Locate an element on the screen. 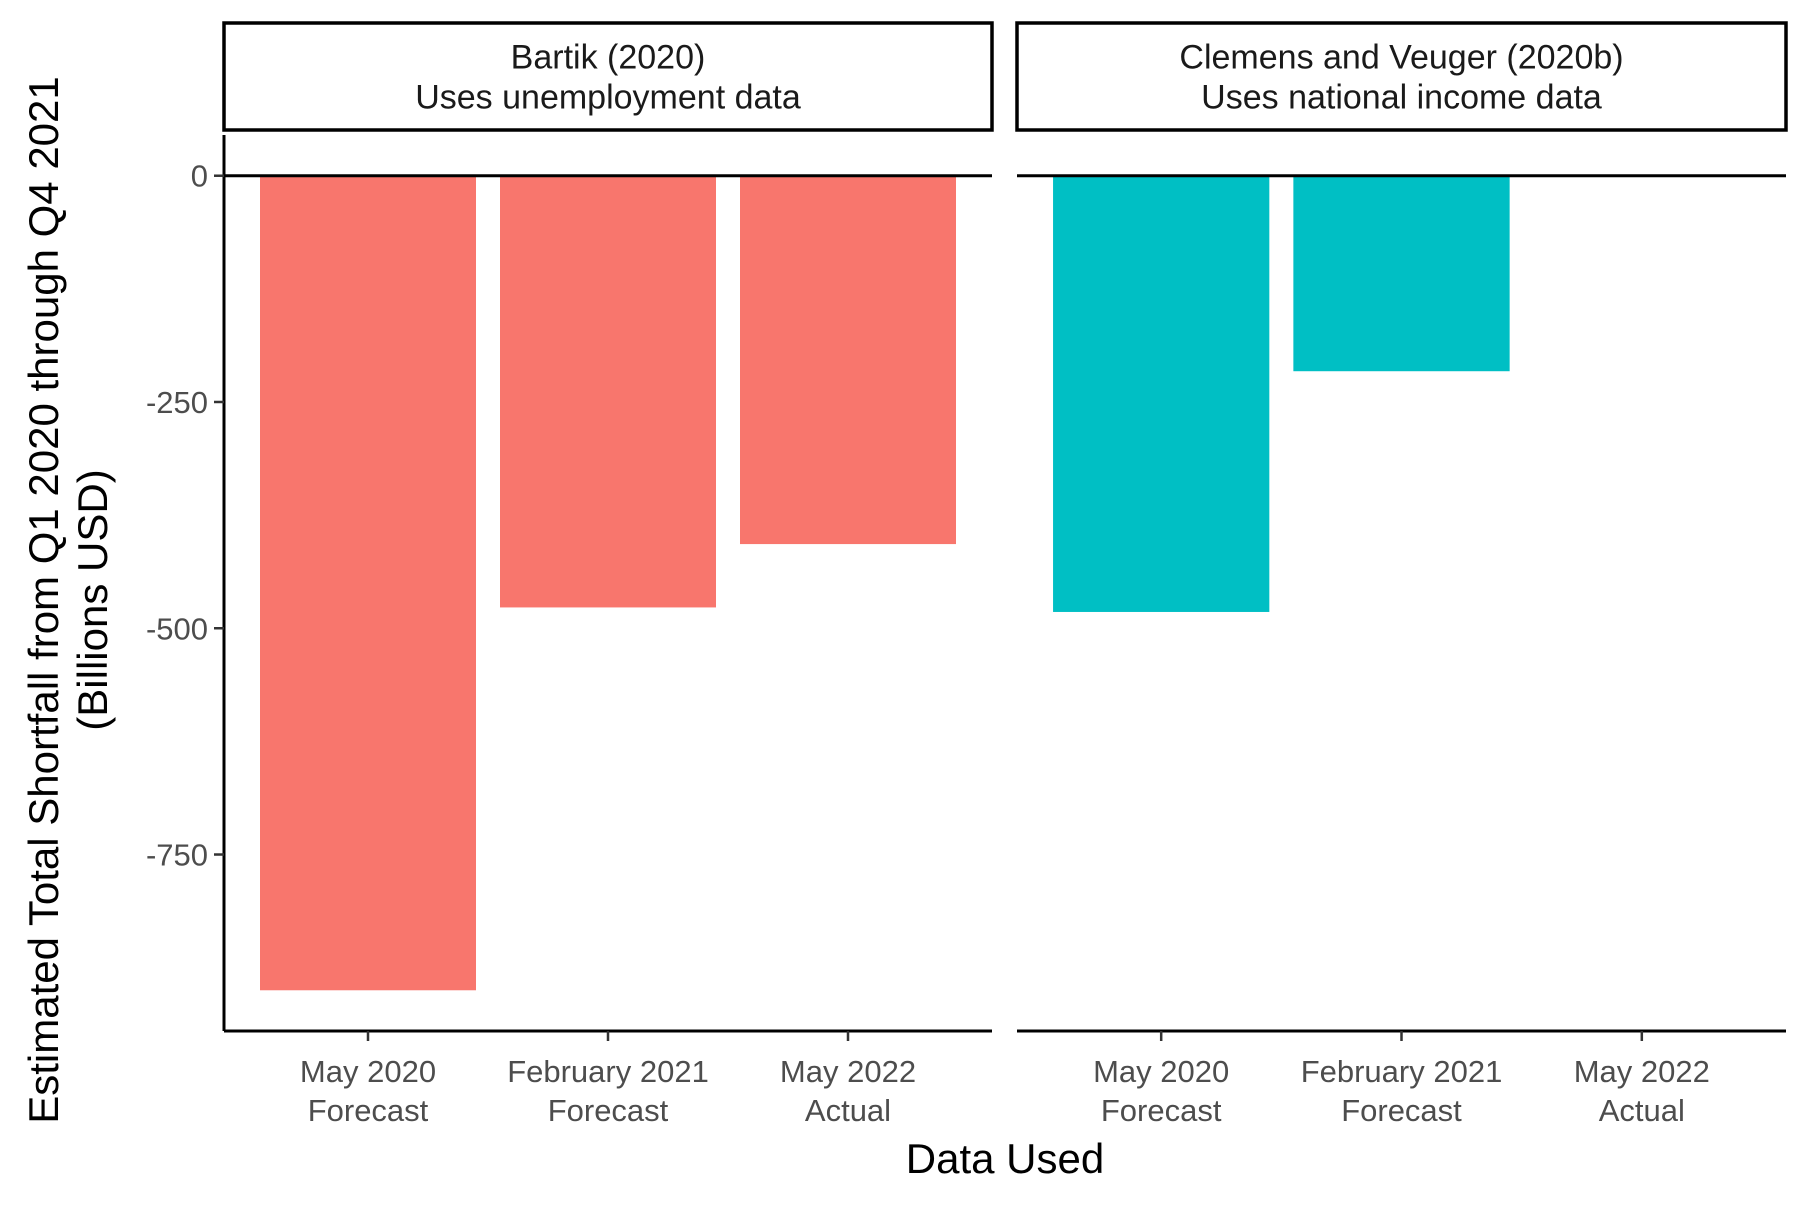 This screenshot has width=1800, height=1205. x-tick-label-panel2-2-line2: Forecast is located at coordinates (1401, 1110).